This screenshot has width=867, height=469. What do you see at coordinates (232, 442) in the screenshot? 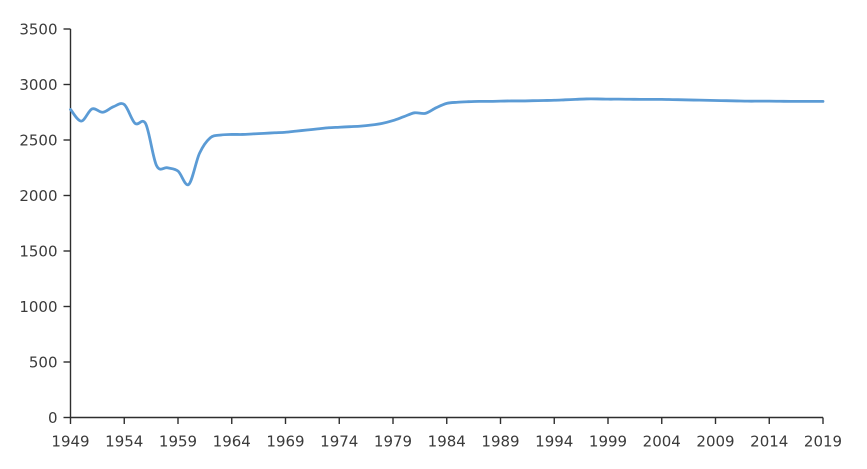
I see `x-tick-label: 1964` at bounding box center [232, 442].